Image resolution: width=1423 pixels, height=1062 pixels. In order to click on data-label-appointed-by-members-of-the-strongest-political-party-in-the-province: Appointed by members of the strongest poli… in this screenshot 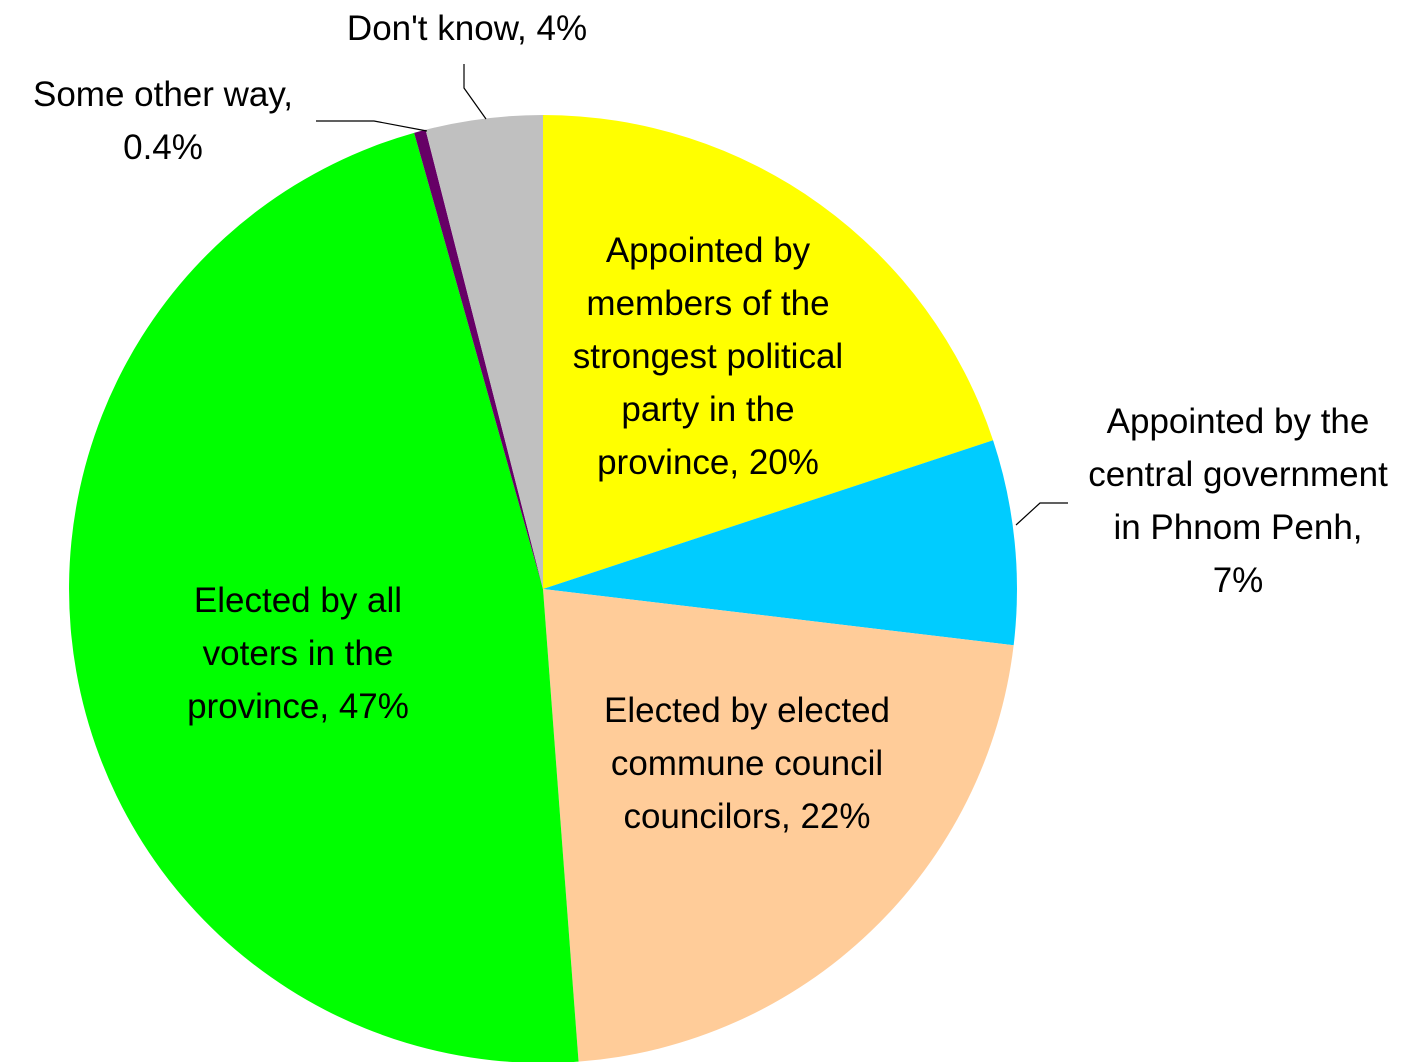, I will do `click(708, 356)`.